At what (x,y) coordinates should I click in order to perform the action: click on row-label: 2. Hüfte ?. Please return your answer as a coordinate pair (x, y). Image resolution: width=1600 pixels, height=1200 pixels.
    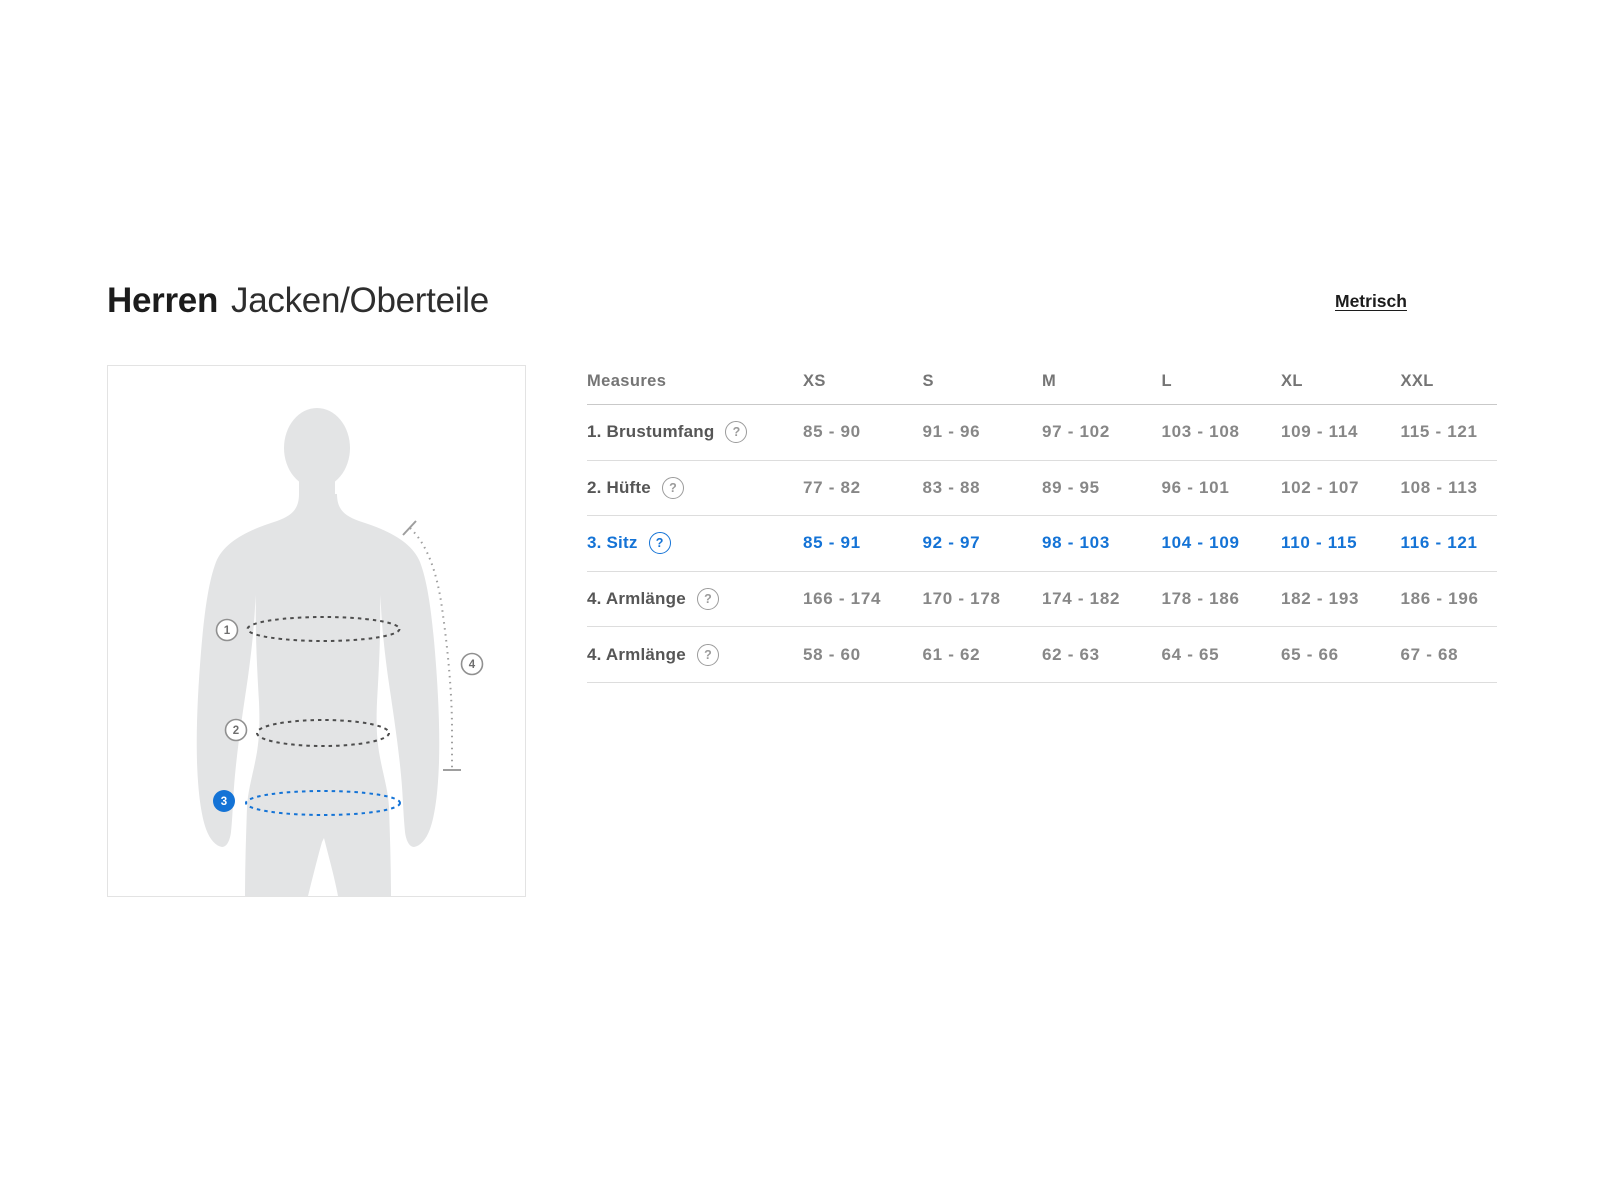
    Looking at the image, I should click on (695, 487).